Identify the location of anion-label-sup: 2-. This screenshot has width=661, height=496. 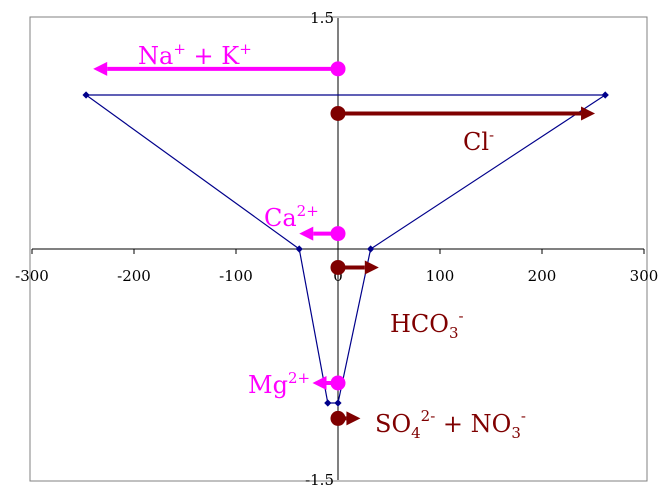
(428, 416).